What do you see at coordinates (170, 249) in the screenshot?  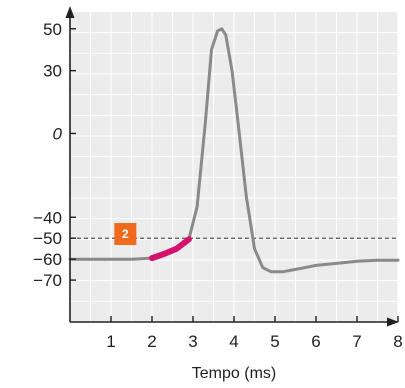 I see `depolarization-segment` at bounding box center [170, 249].